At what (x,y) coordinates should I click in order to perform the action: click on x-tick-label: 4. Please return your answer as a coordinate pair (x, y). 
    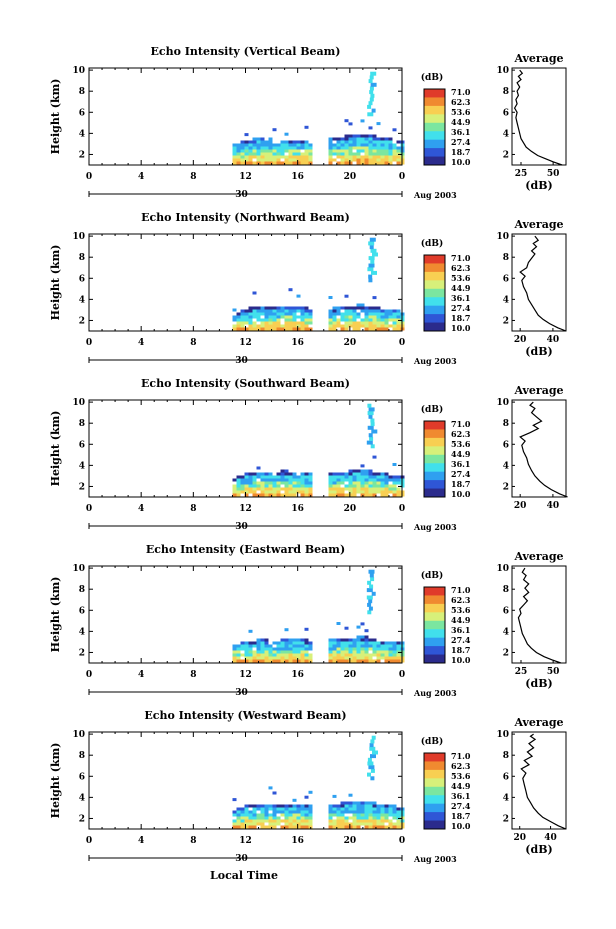
    Looking at the image, I should click on (141, 675).